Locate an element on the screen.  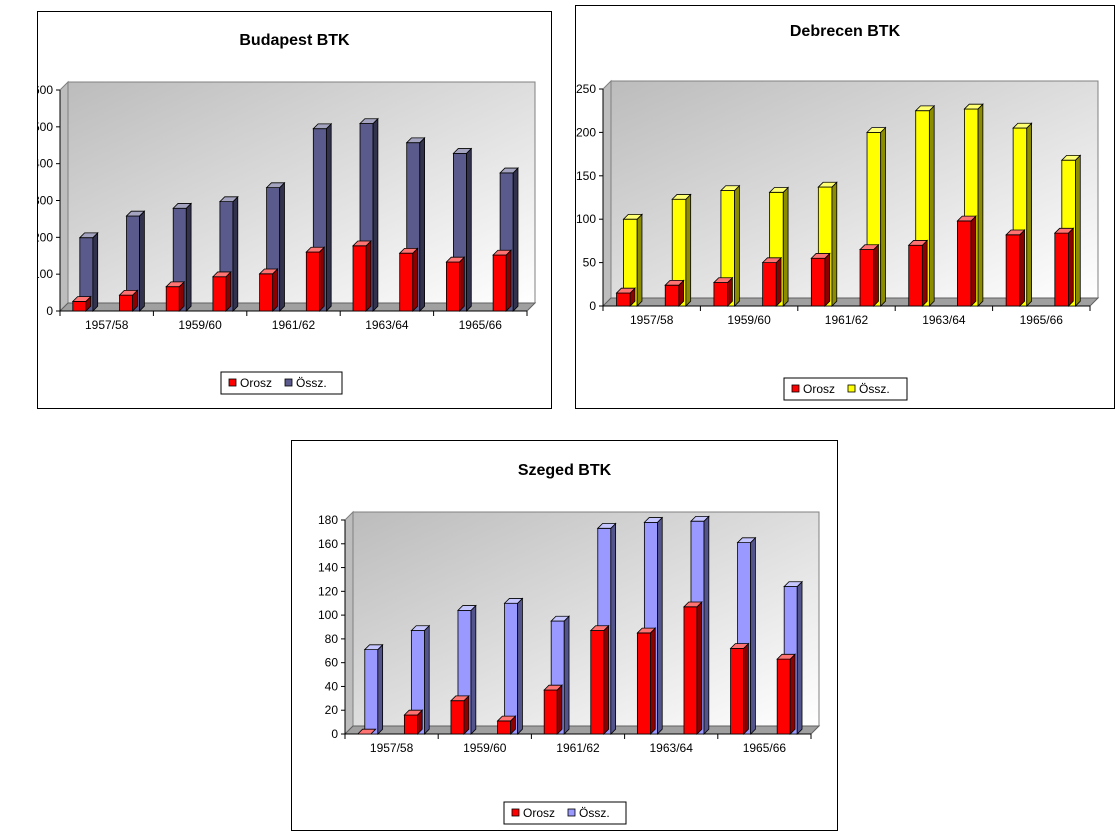
y-tick-label: 120 is located at coordinates (328, 591).